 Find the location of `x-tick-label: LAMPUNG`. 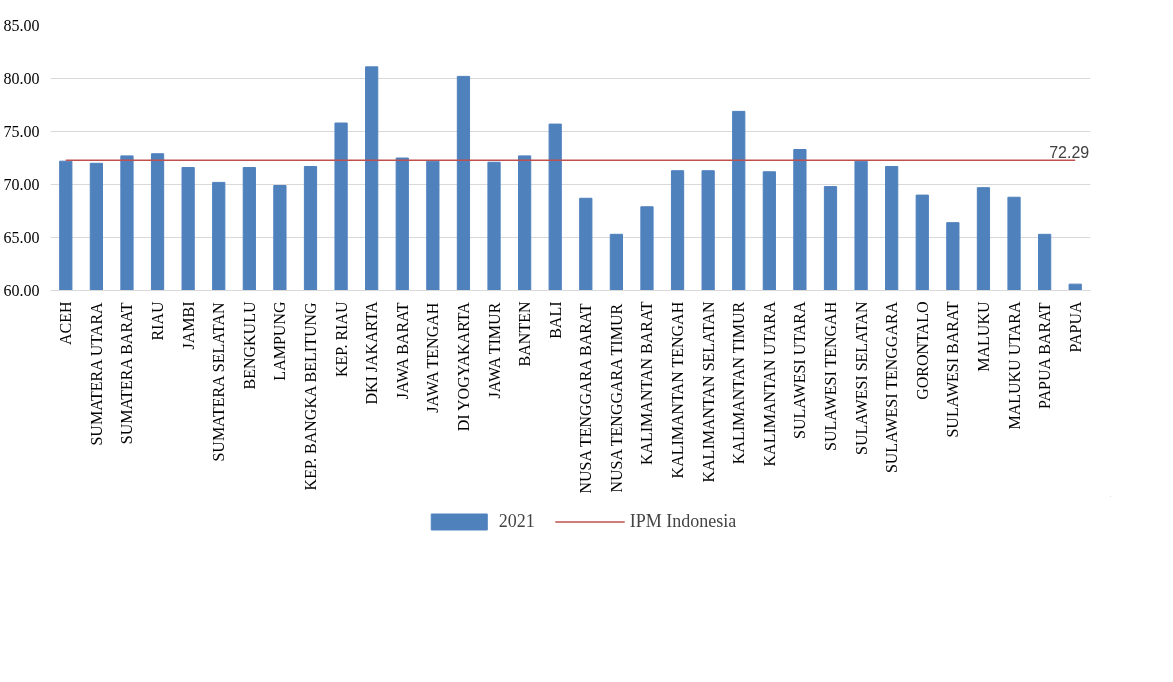

x-tick-label: LAMPUNG is located at coordinates (280, 341).